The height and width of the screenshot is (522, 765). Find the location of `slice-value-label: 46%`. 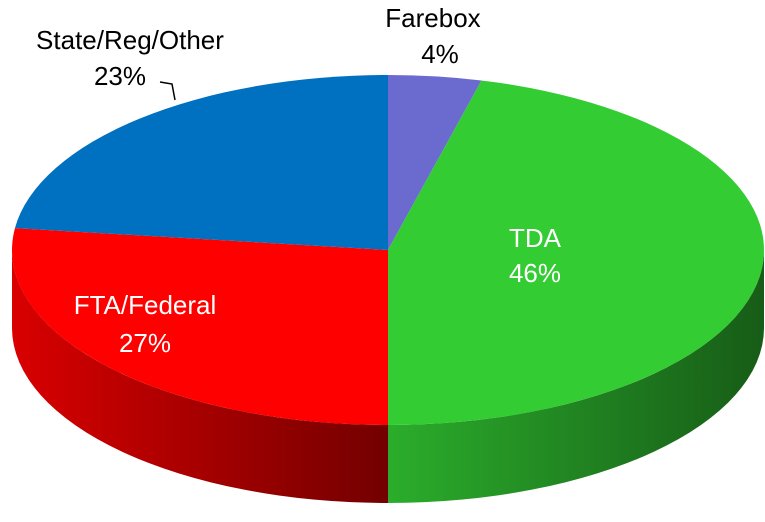

slice-value-label: 46% is located at coordinates (535, 273).